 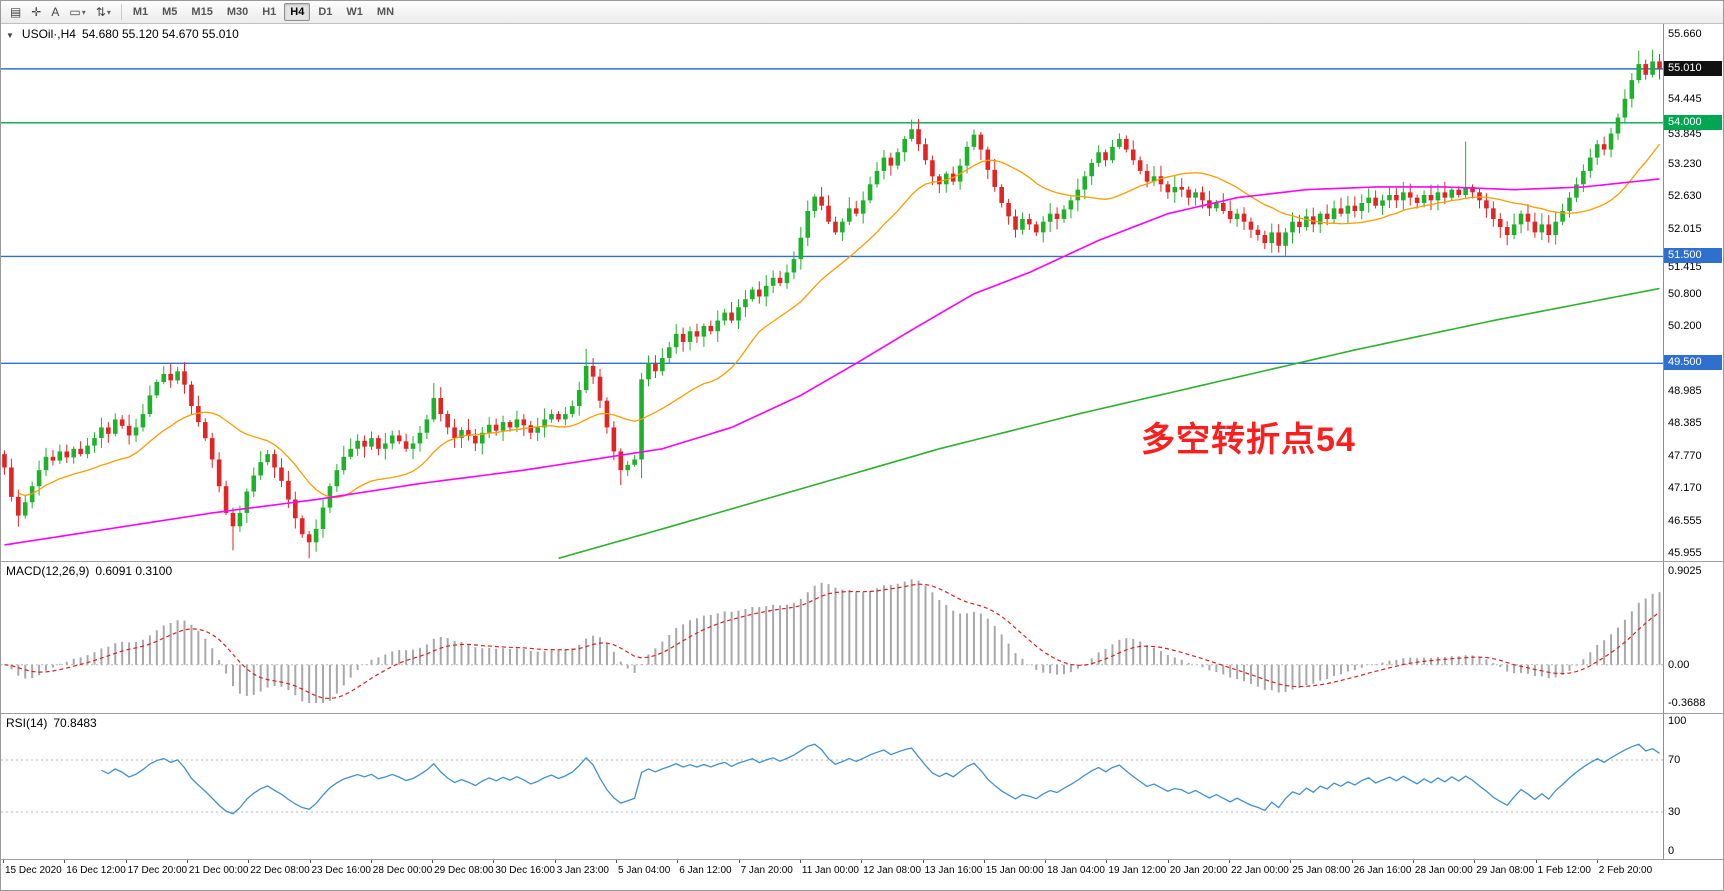 I want to click on time-axis-label: 11 Jan 00:00, so click(x=830, y=870).